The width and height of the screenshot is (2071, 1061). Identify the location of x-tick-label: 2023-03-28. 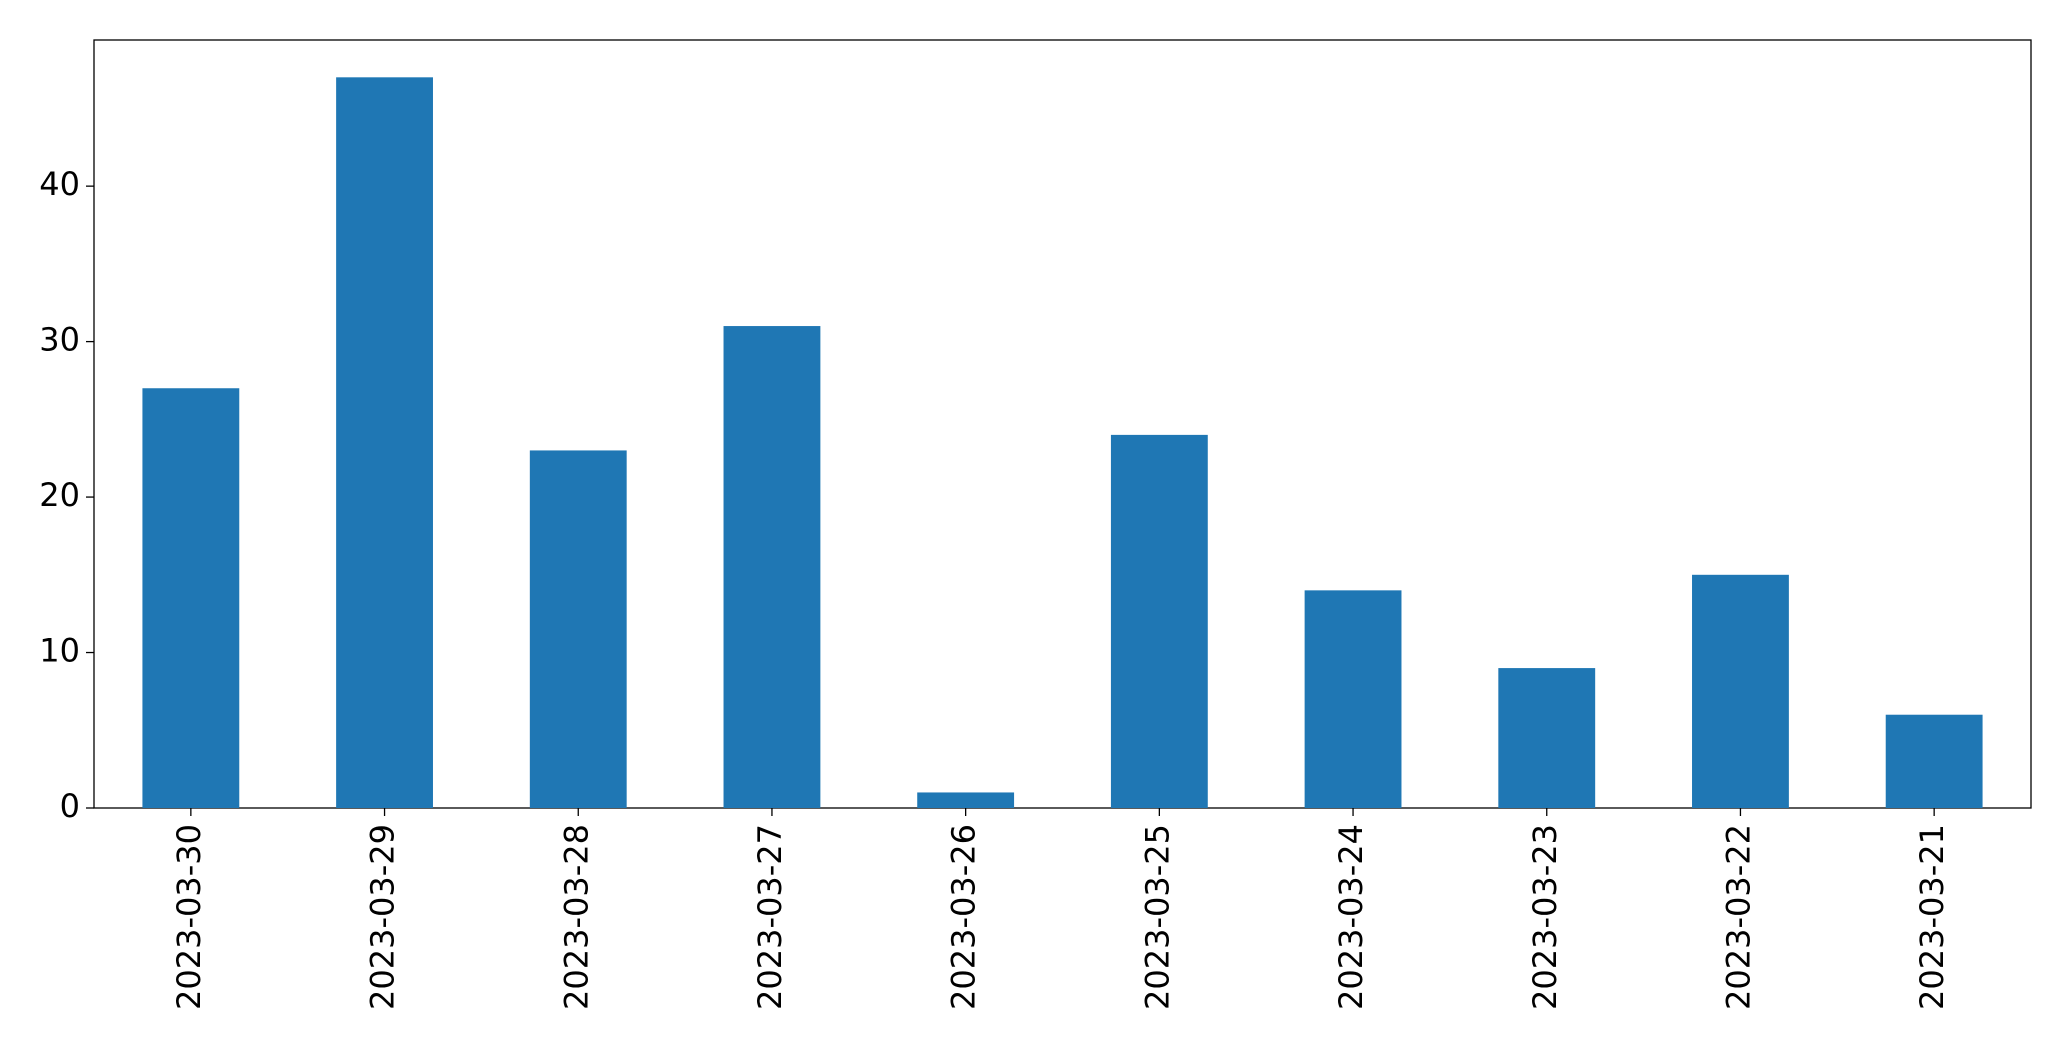
(576, 917).